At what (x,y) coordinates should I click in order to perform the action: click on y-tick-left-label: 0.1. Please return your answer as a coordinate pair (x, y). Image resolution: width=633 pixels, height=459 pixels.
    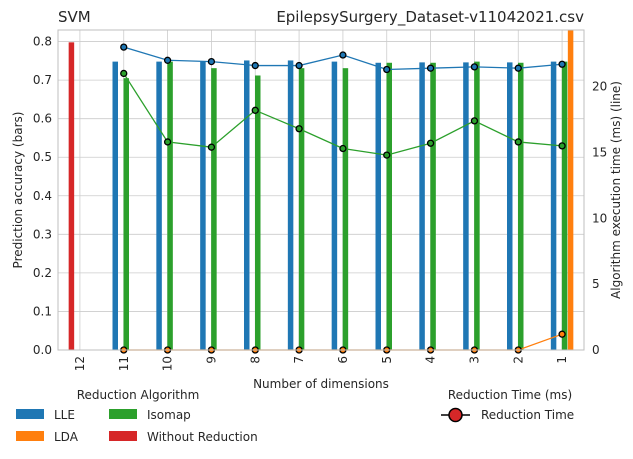
    Looking at the image, I should click on (42, 311).